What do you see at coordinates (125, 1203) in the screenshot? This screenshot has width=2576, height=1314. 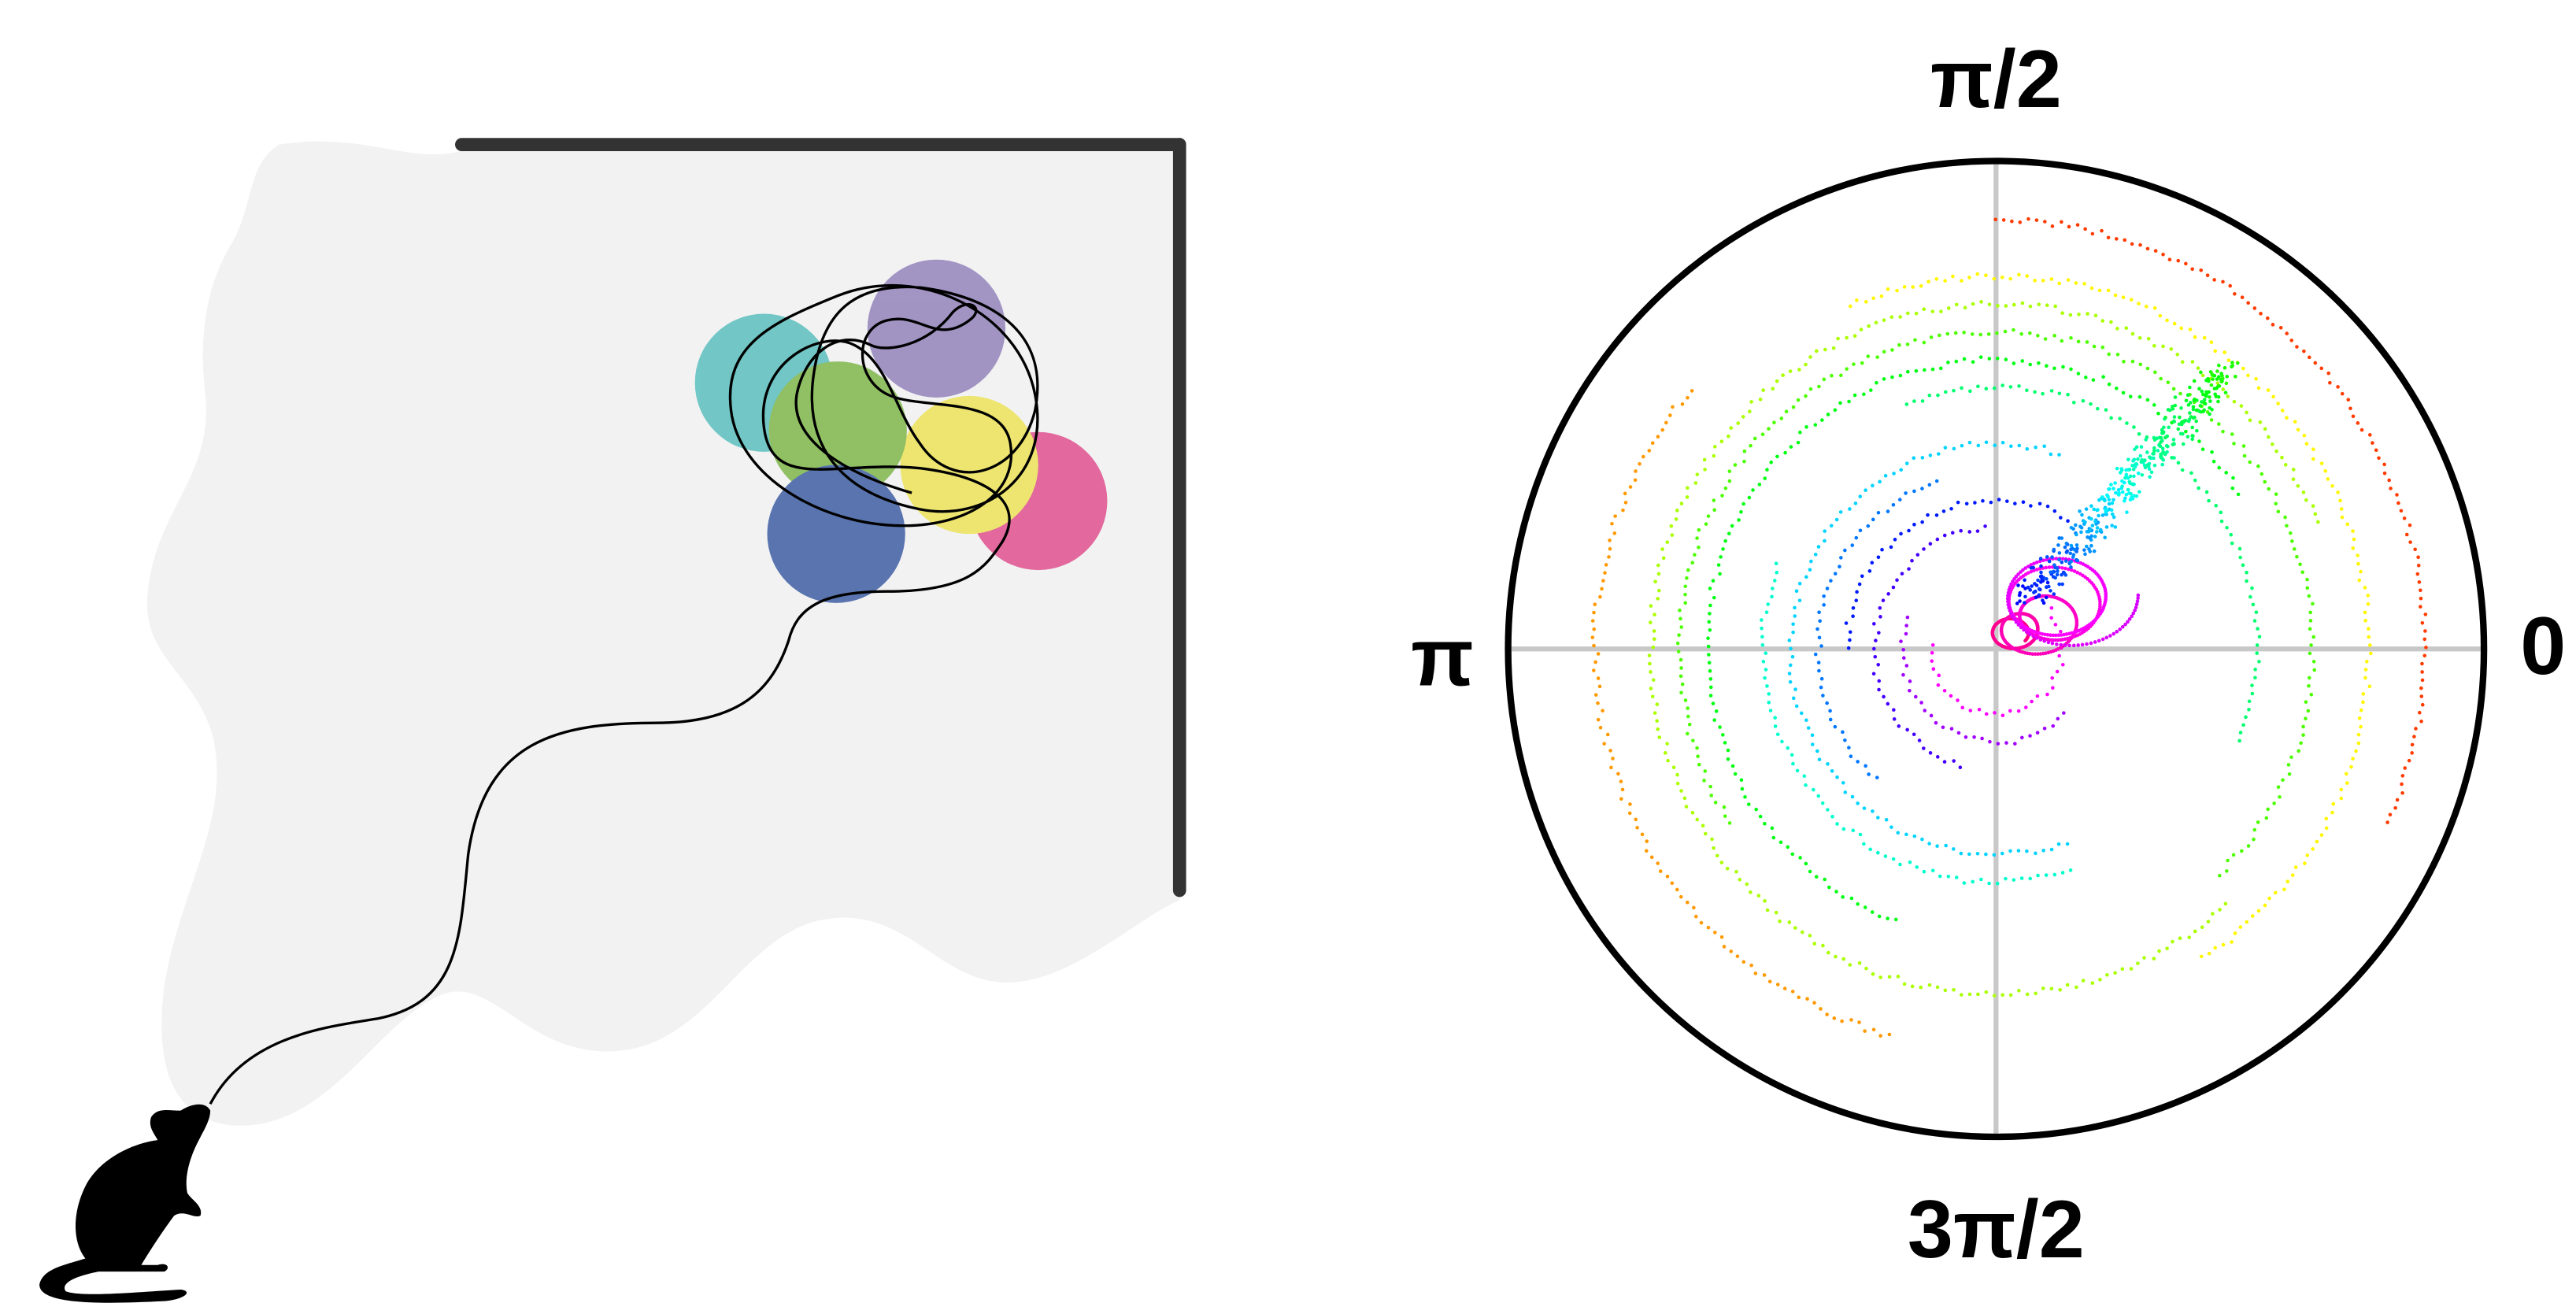 I see `rat` at bounding box center [125, 1203].